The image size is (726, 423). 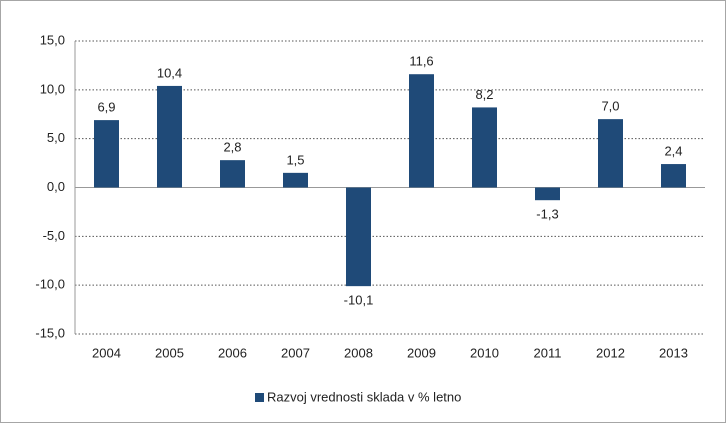 I want to click on y-tick-label: 5,0, so click(x=56, y=137).